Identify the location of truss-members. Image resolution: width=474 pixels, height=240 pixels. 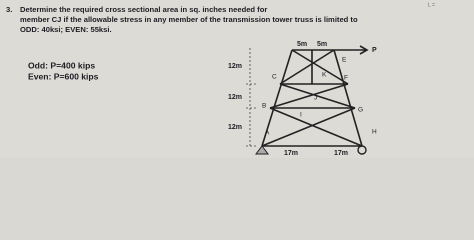
(312, 98).